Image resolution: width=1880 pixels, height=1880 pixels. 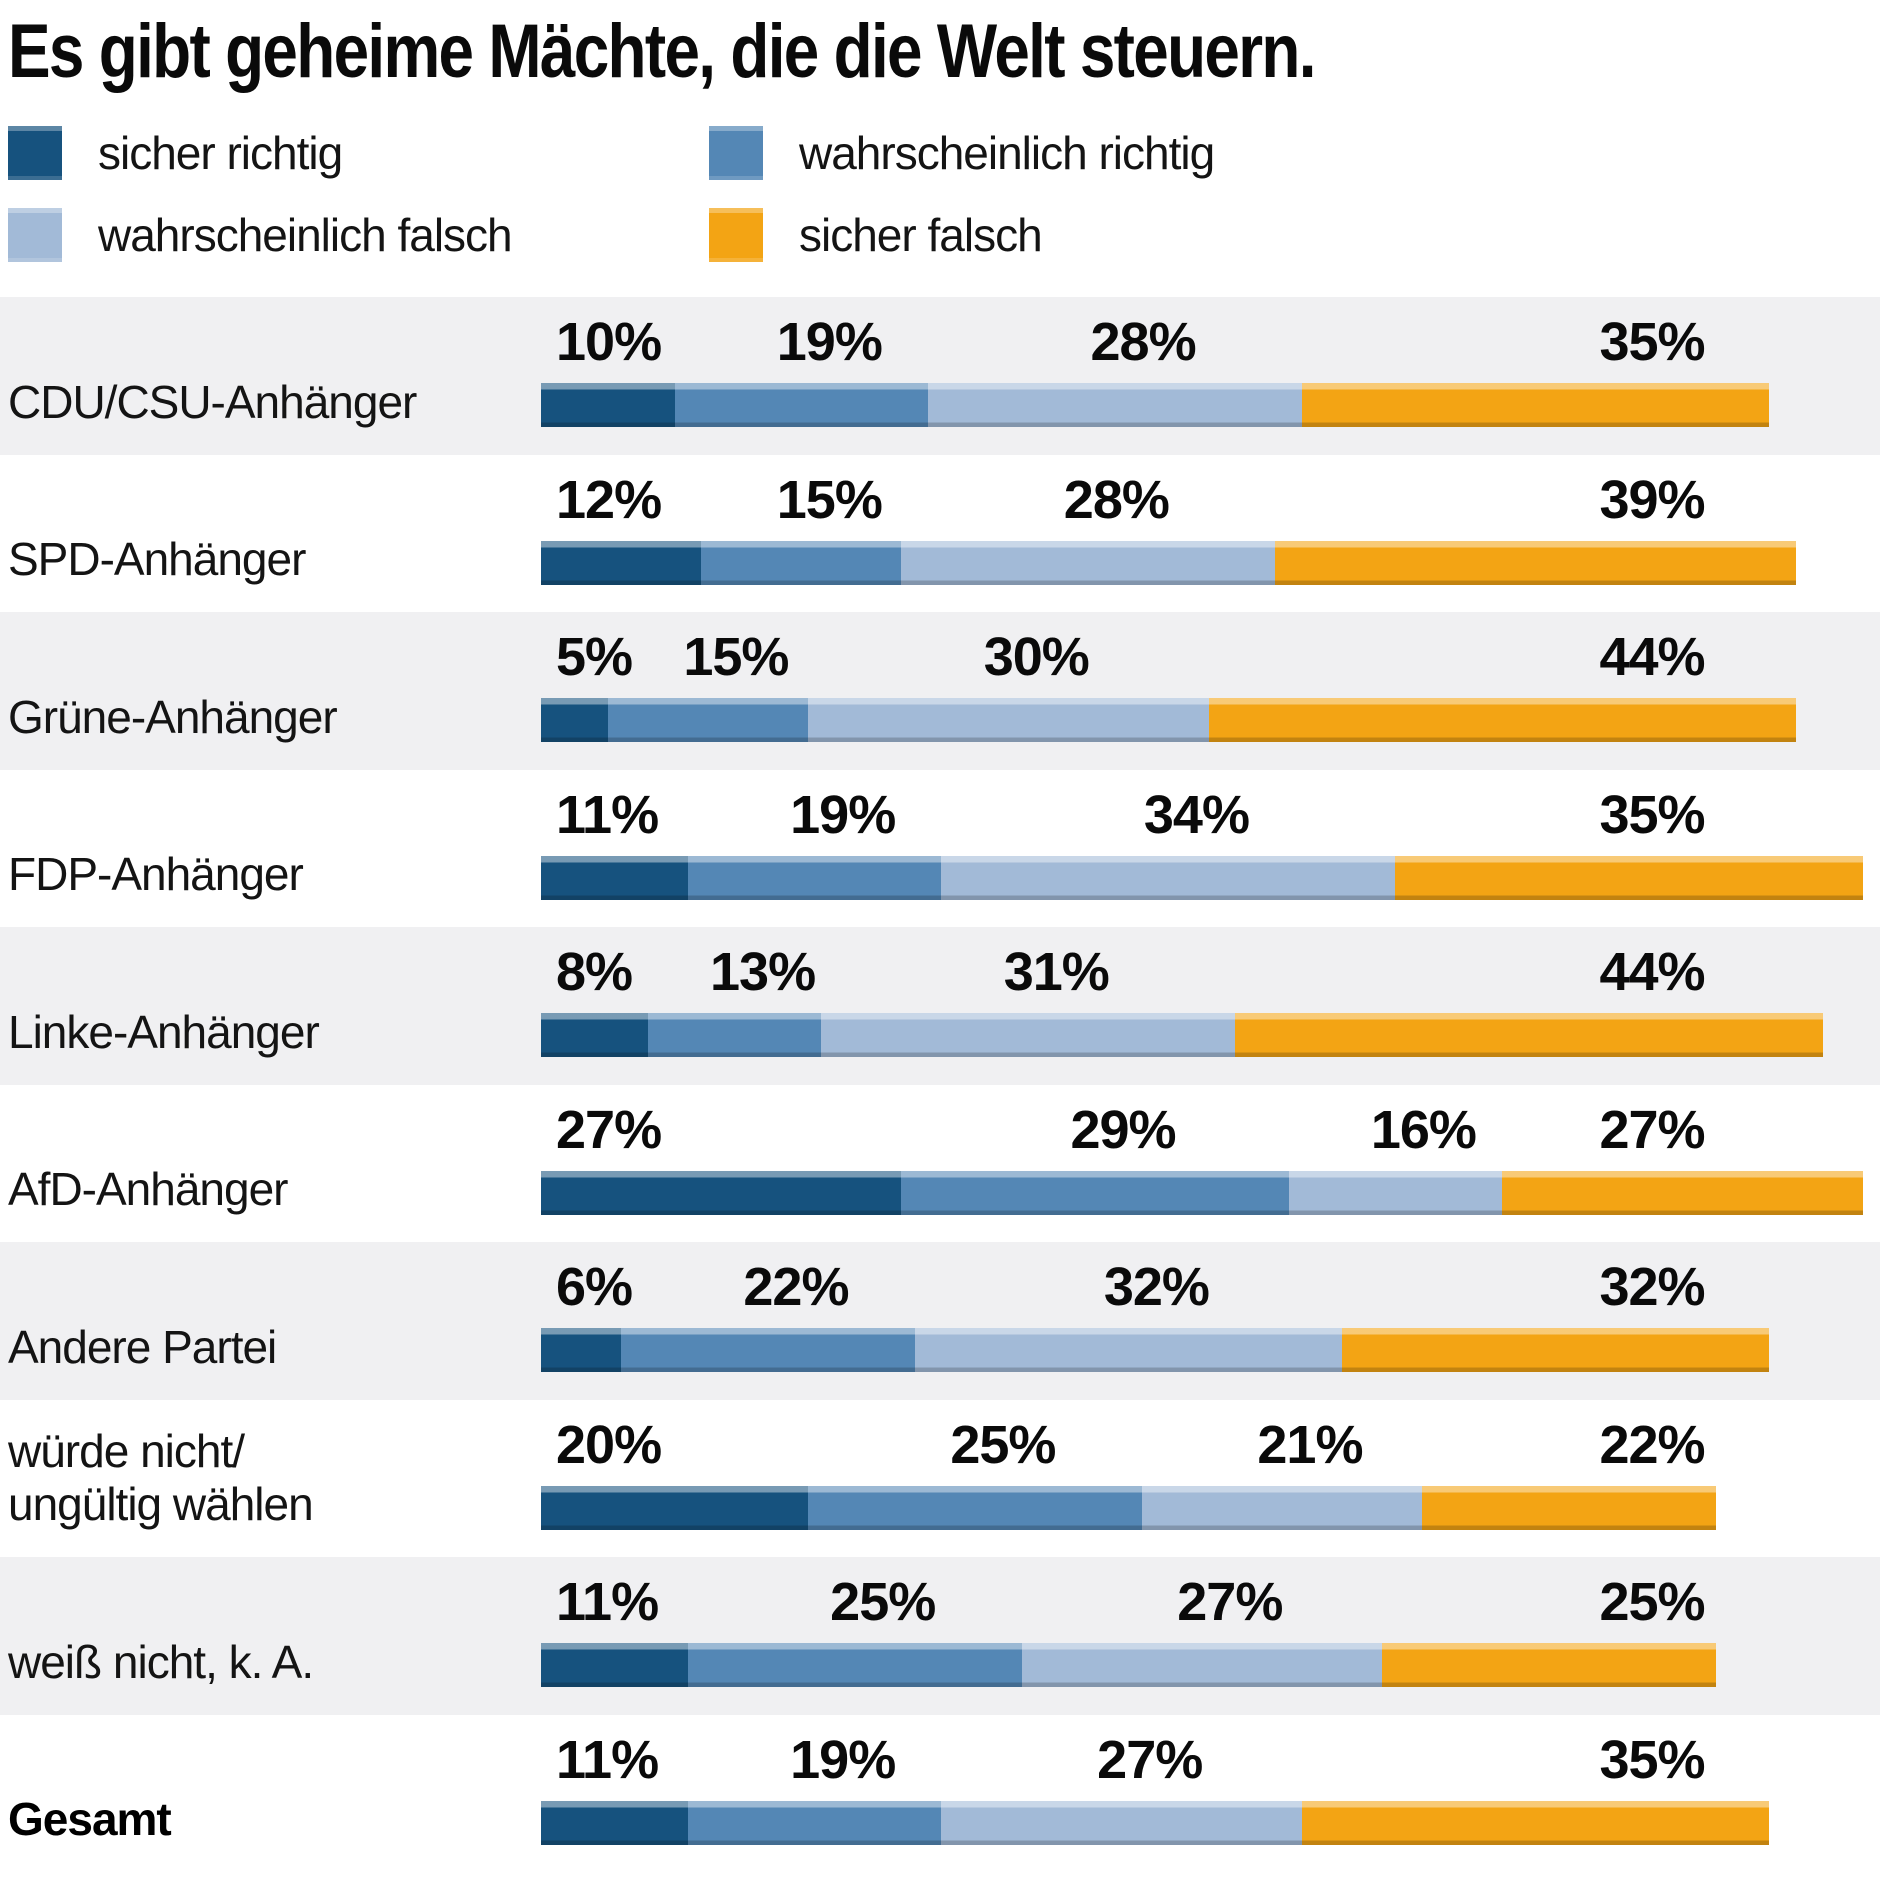 I want to click on value-label: 39%, so click(x=1652, y=499).